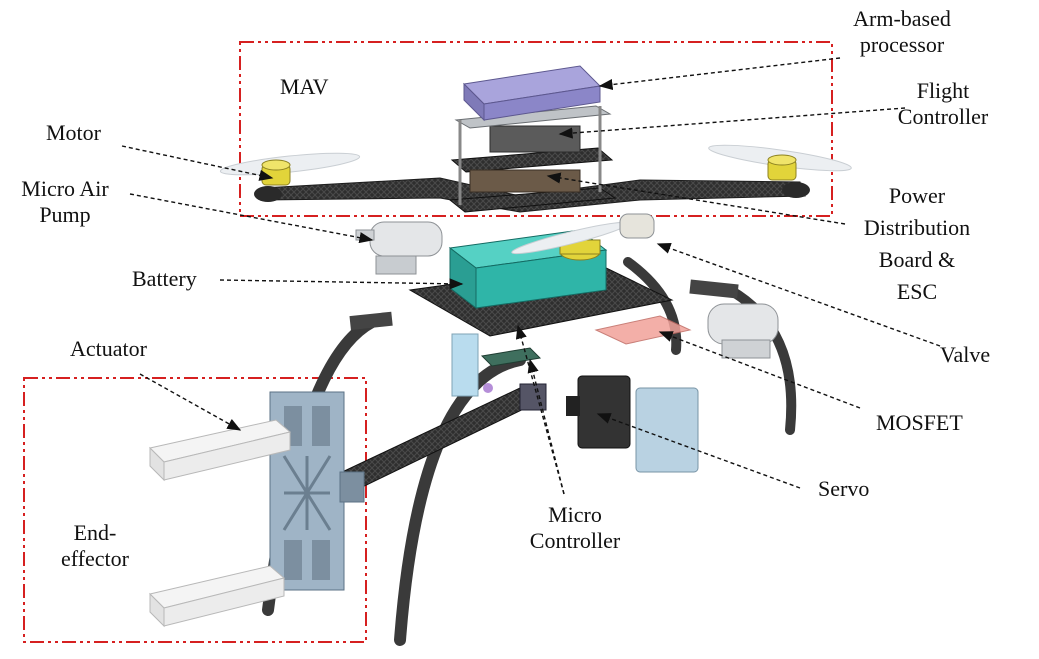 This screenshot has width=1039, height=659. I want to click on micro-air-pump, so click(399, 248).